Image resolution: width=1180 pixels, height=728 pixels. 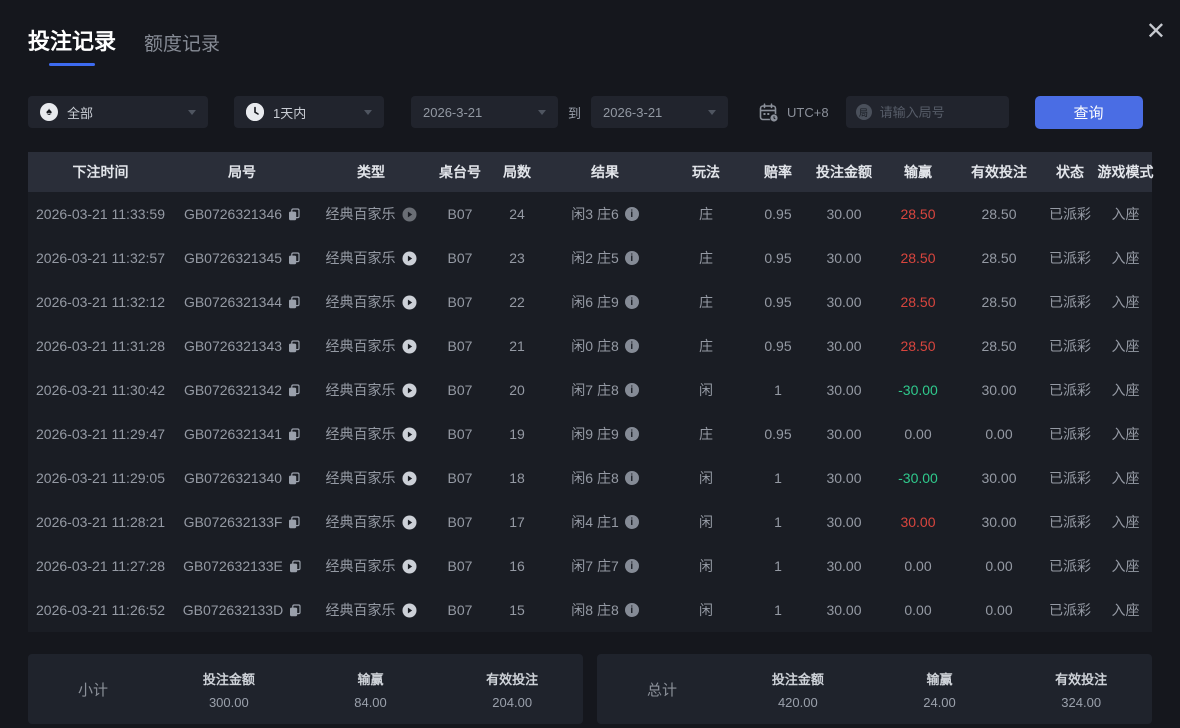 What do you see at coordinates (484, 112) in the screenshot?
I see `date-from-select: 2026-3-21` at bounding box center [484, 112].